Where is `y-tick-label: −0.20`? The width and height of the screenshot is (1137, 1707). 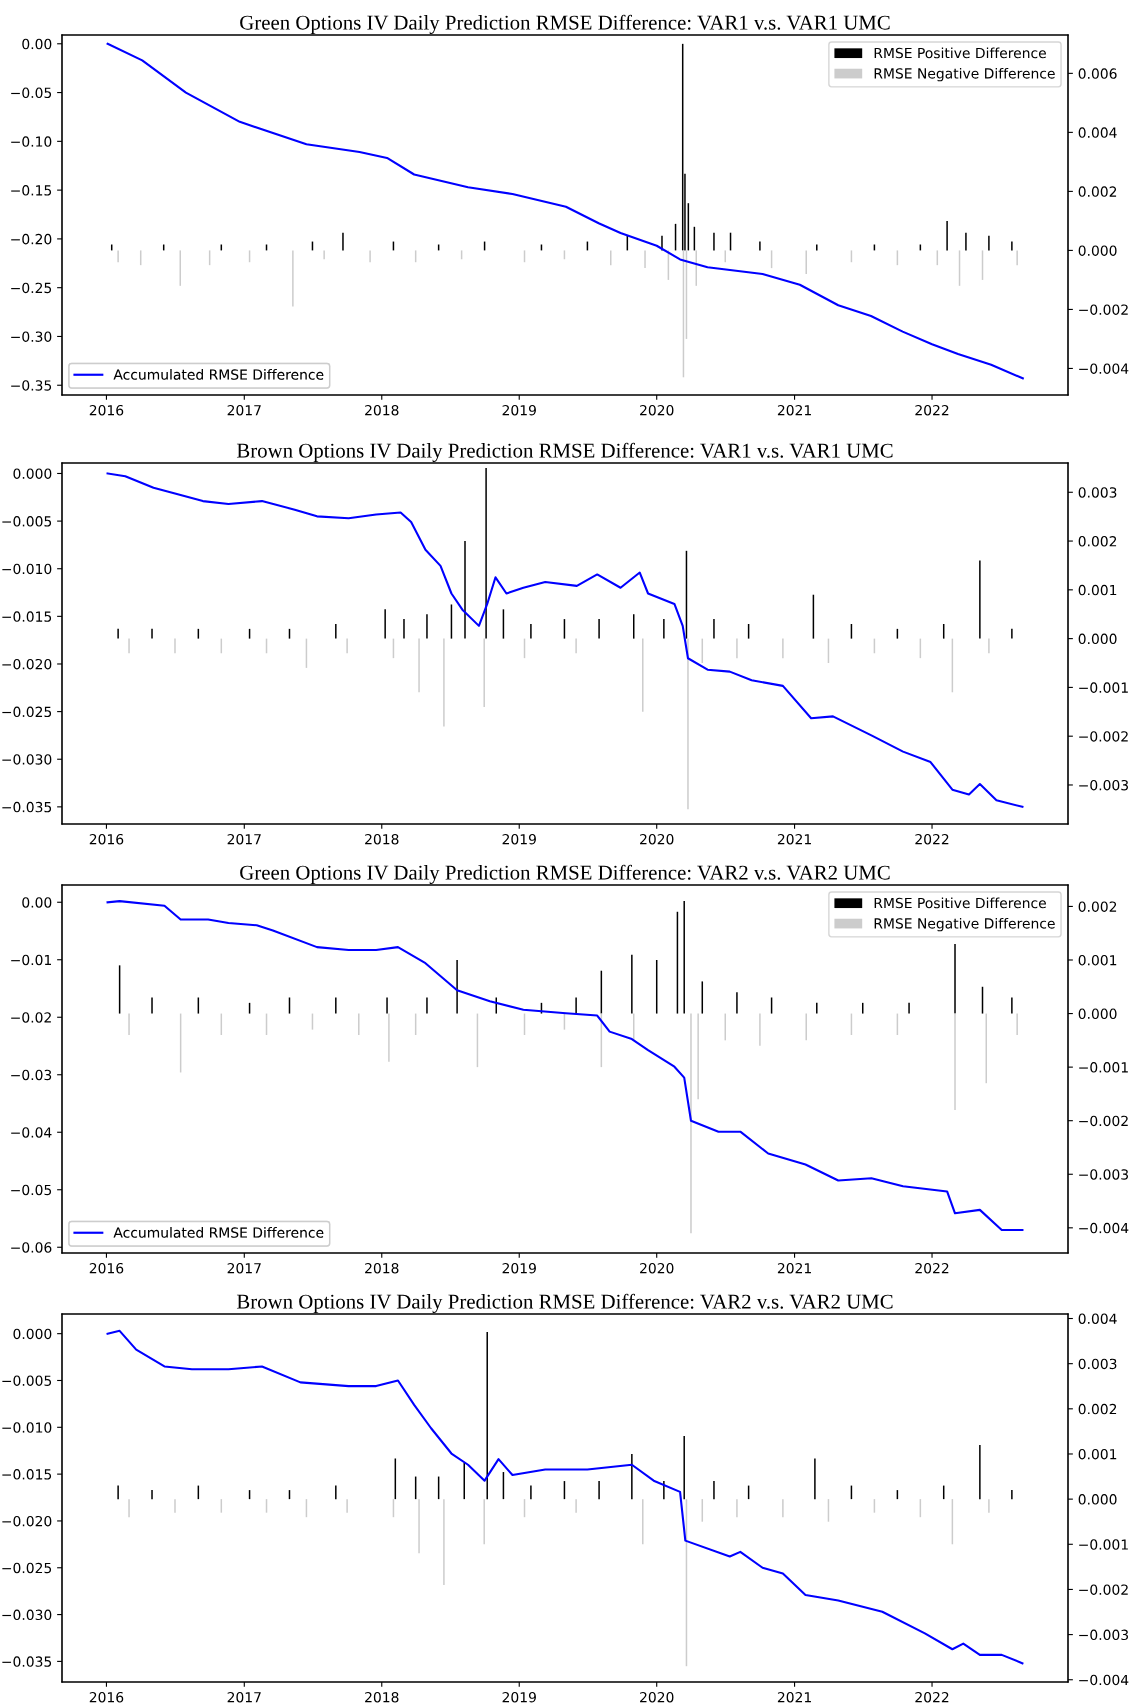
y-tick-label: −0.20 is located at coordinates (31, 239).